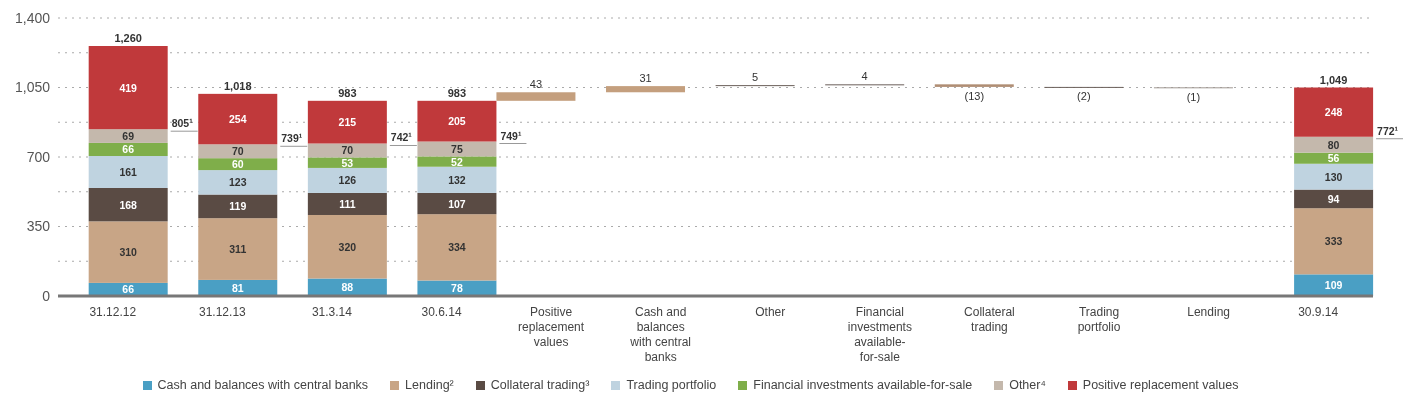 This screenshot has width=1413, height=402. Describe the element at coordinates (457, 179) in the screenshot. I see `data-label: 132` at that location.